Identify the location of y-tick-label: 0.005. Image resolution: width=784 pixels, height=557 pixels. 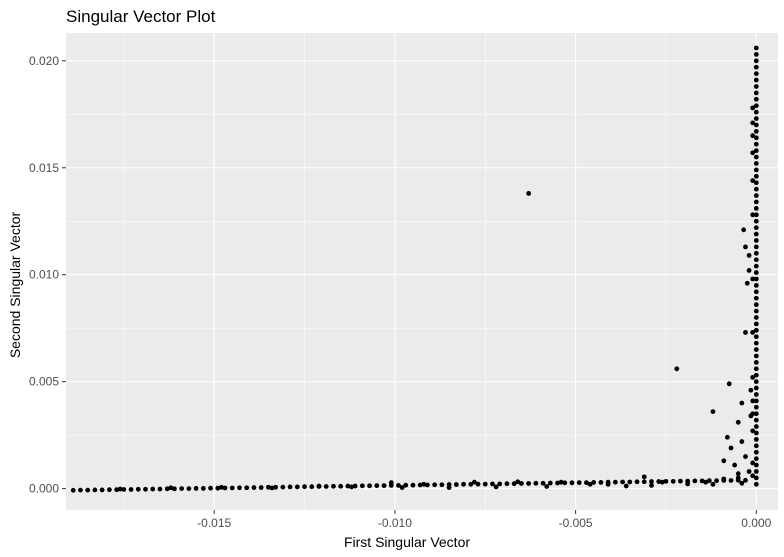
(44, 382).